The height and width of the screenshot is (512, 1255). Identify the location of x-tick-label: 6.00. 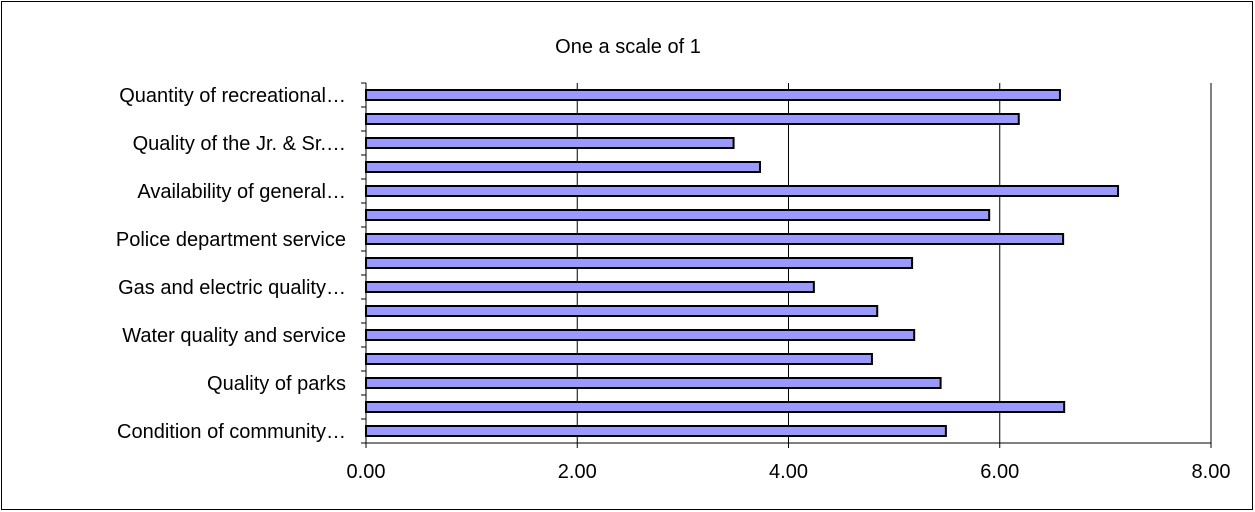
(999, 472).